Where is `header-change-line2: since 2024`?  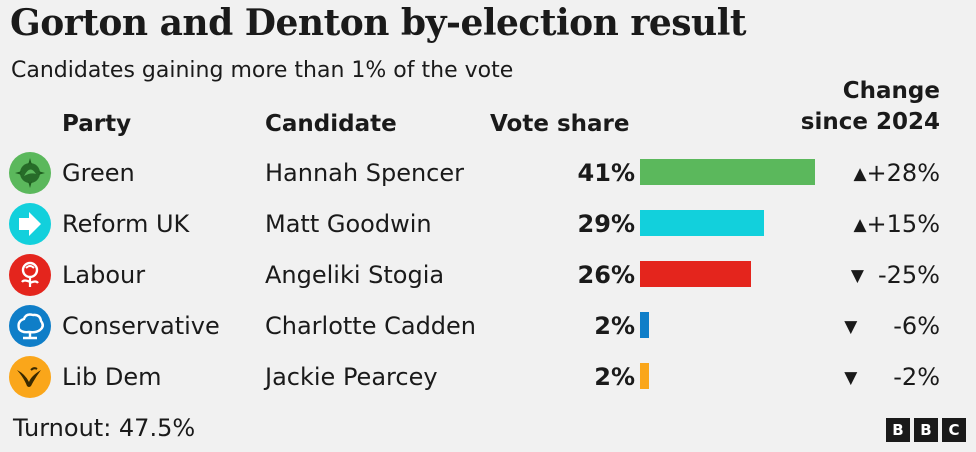
header-change-line2: since 2024 is located at coordinates (870, 122).